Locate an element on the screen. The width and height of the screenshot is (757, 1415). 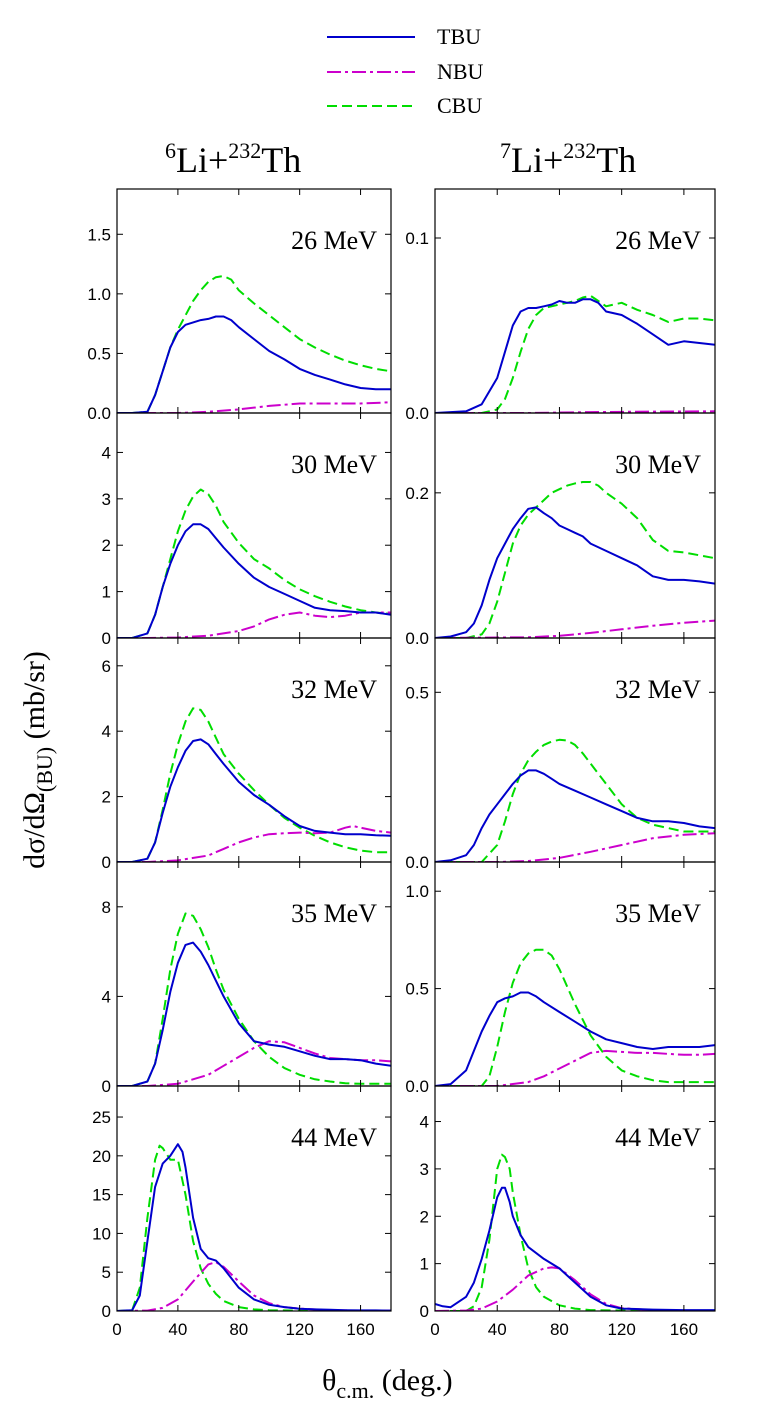
panel-7li-32-mev: 0.0 0.5 32 MeV is located at coordinates (560, 754).